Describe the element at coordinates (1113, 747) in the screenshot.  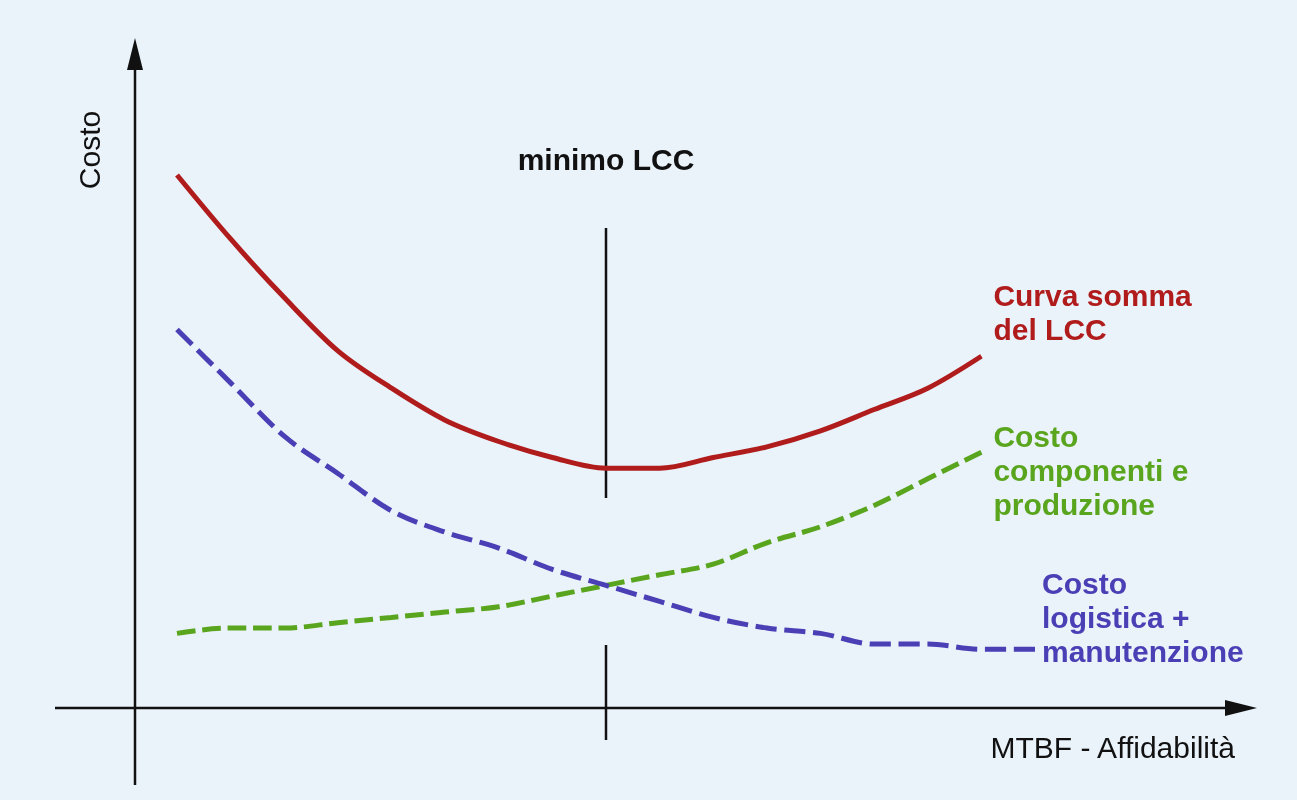
I see `x-axis-title: MTBF - Affidabilità` at that location.